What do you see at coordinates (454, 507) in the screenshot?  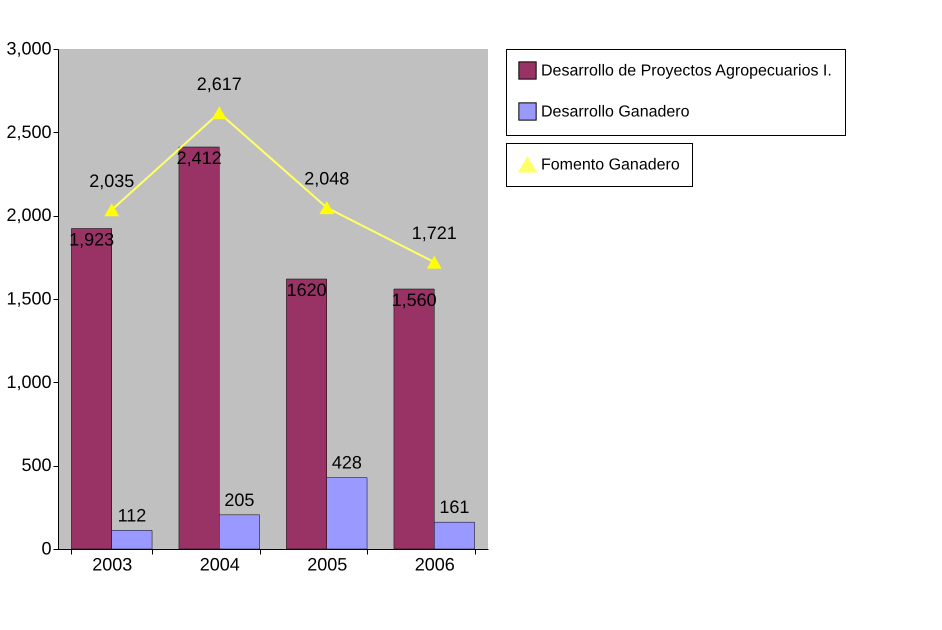 I see `data-label: 161` at bounding box center [454, 507].